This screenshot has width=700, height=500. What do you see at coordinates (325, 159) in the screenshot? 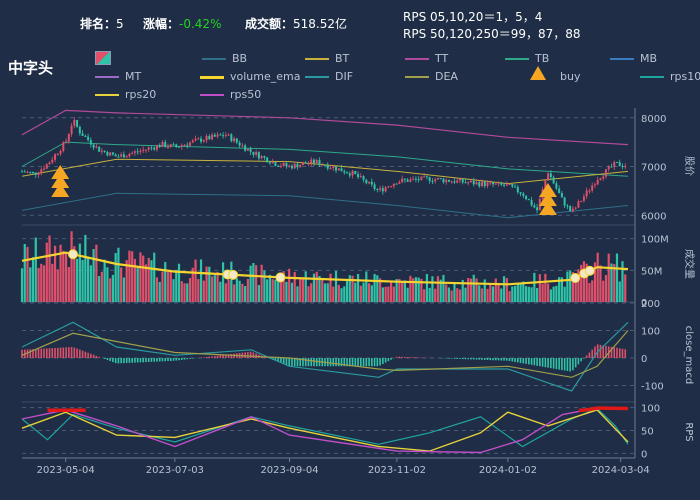
I see `band-mid-line` at bounding box center [325, 159].